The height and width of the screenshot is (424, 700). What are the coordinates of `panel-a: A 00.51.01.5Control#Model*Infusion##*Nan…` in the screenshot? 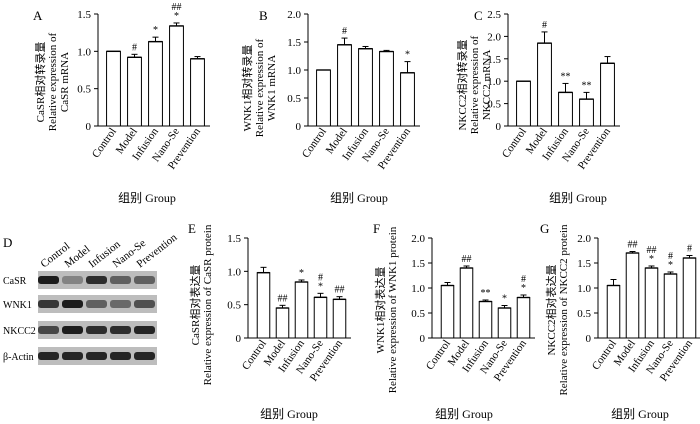 It's located at (121, 103).